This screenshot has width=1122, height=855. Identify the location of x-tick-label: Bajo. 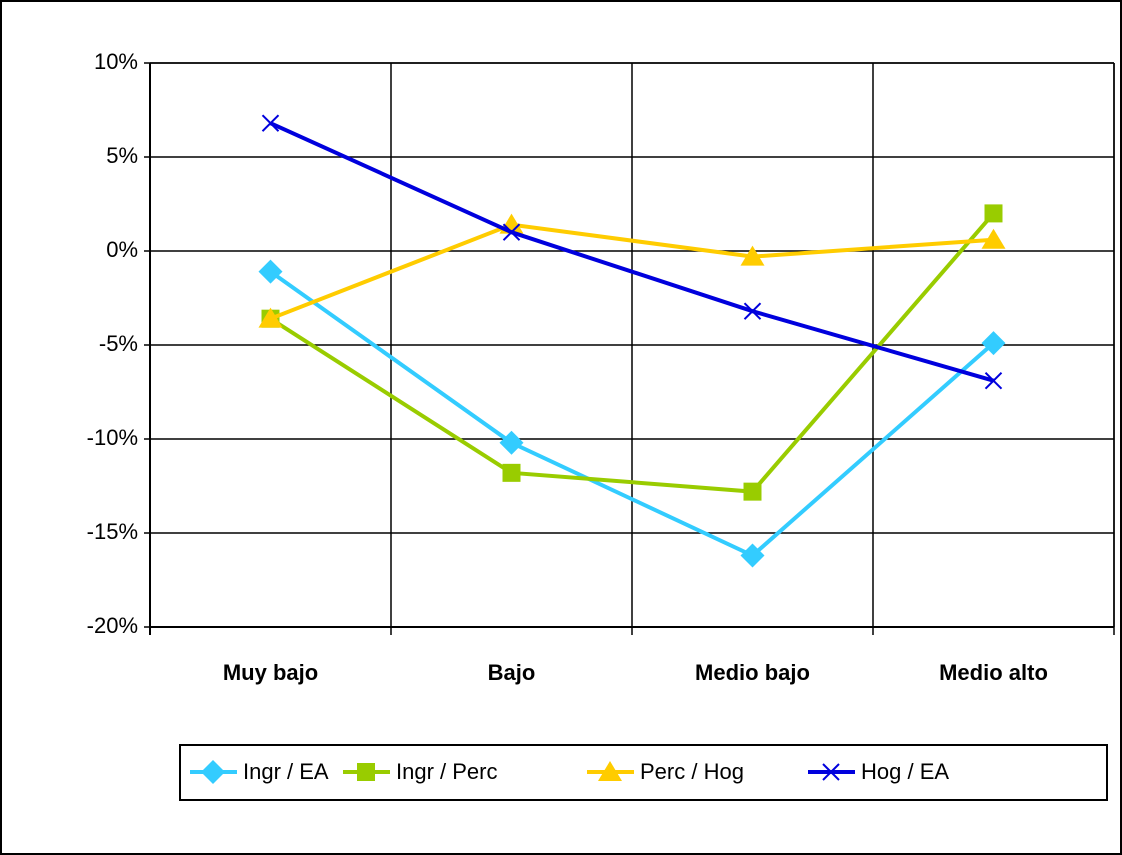
(512, 672).